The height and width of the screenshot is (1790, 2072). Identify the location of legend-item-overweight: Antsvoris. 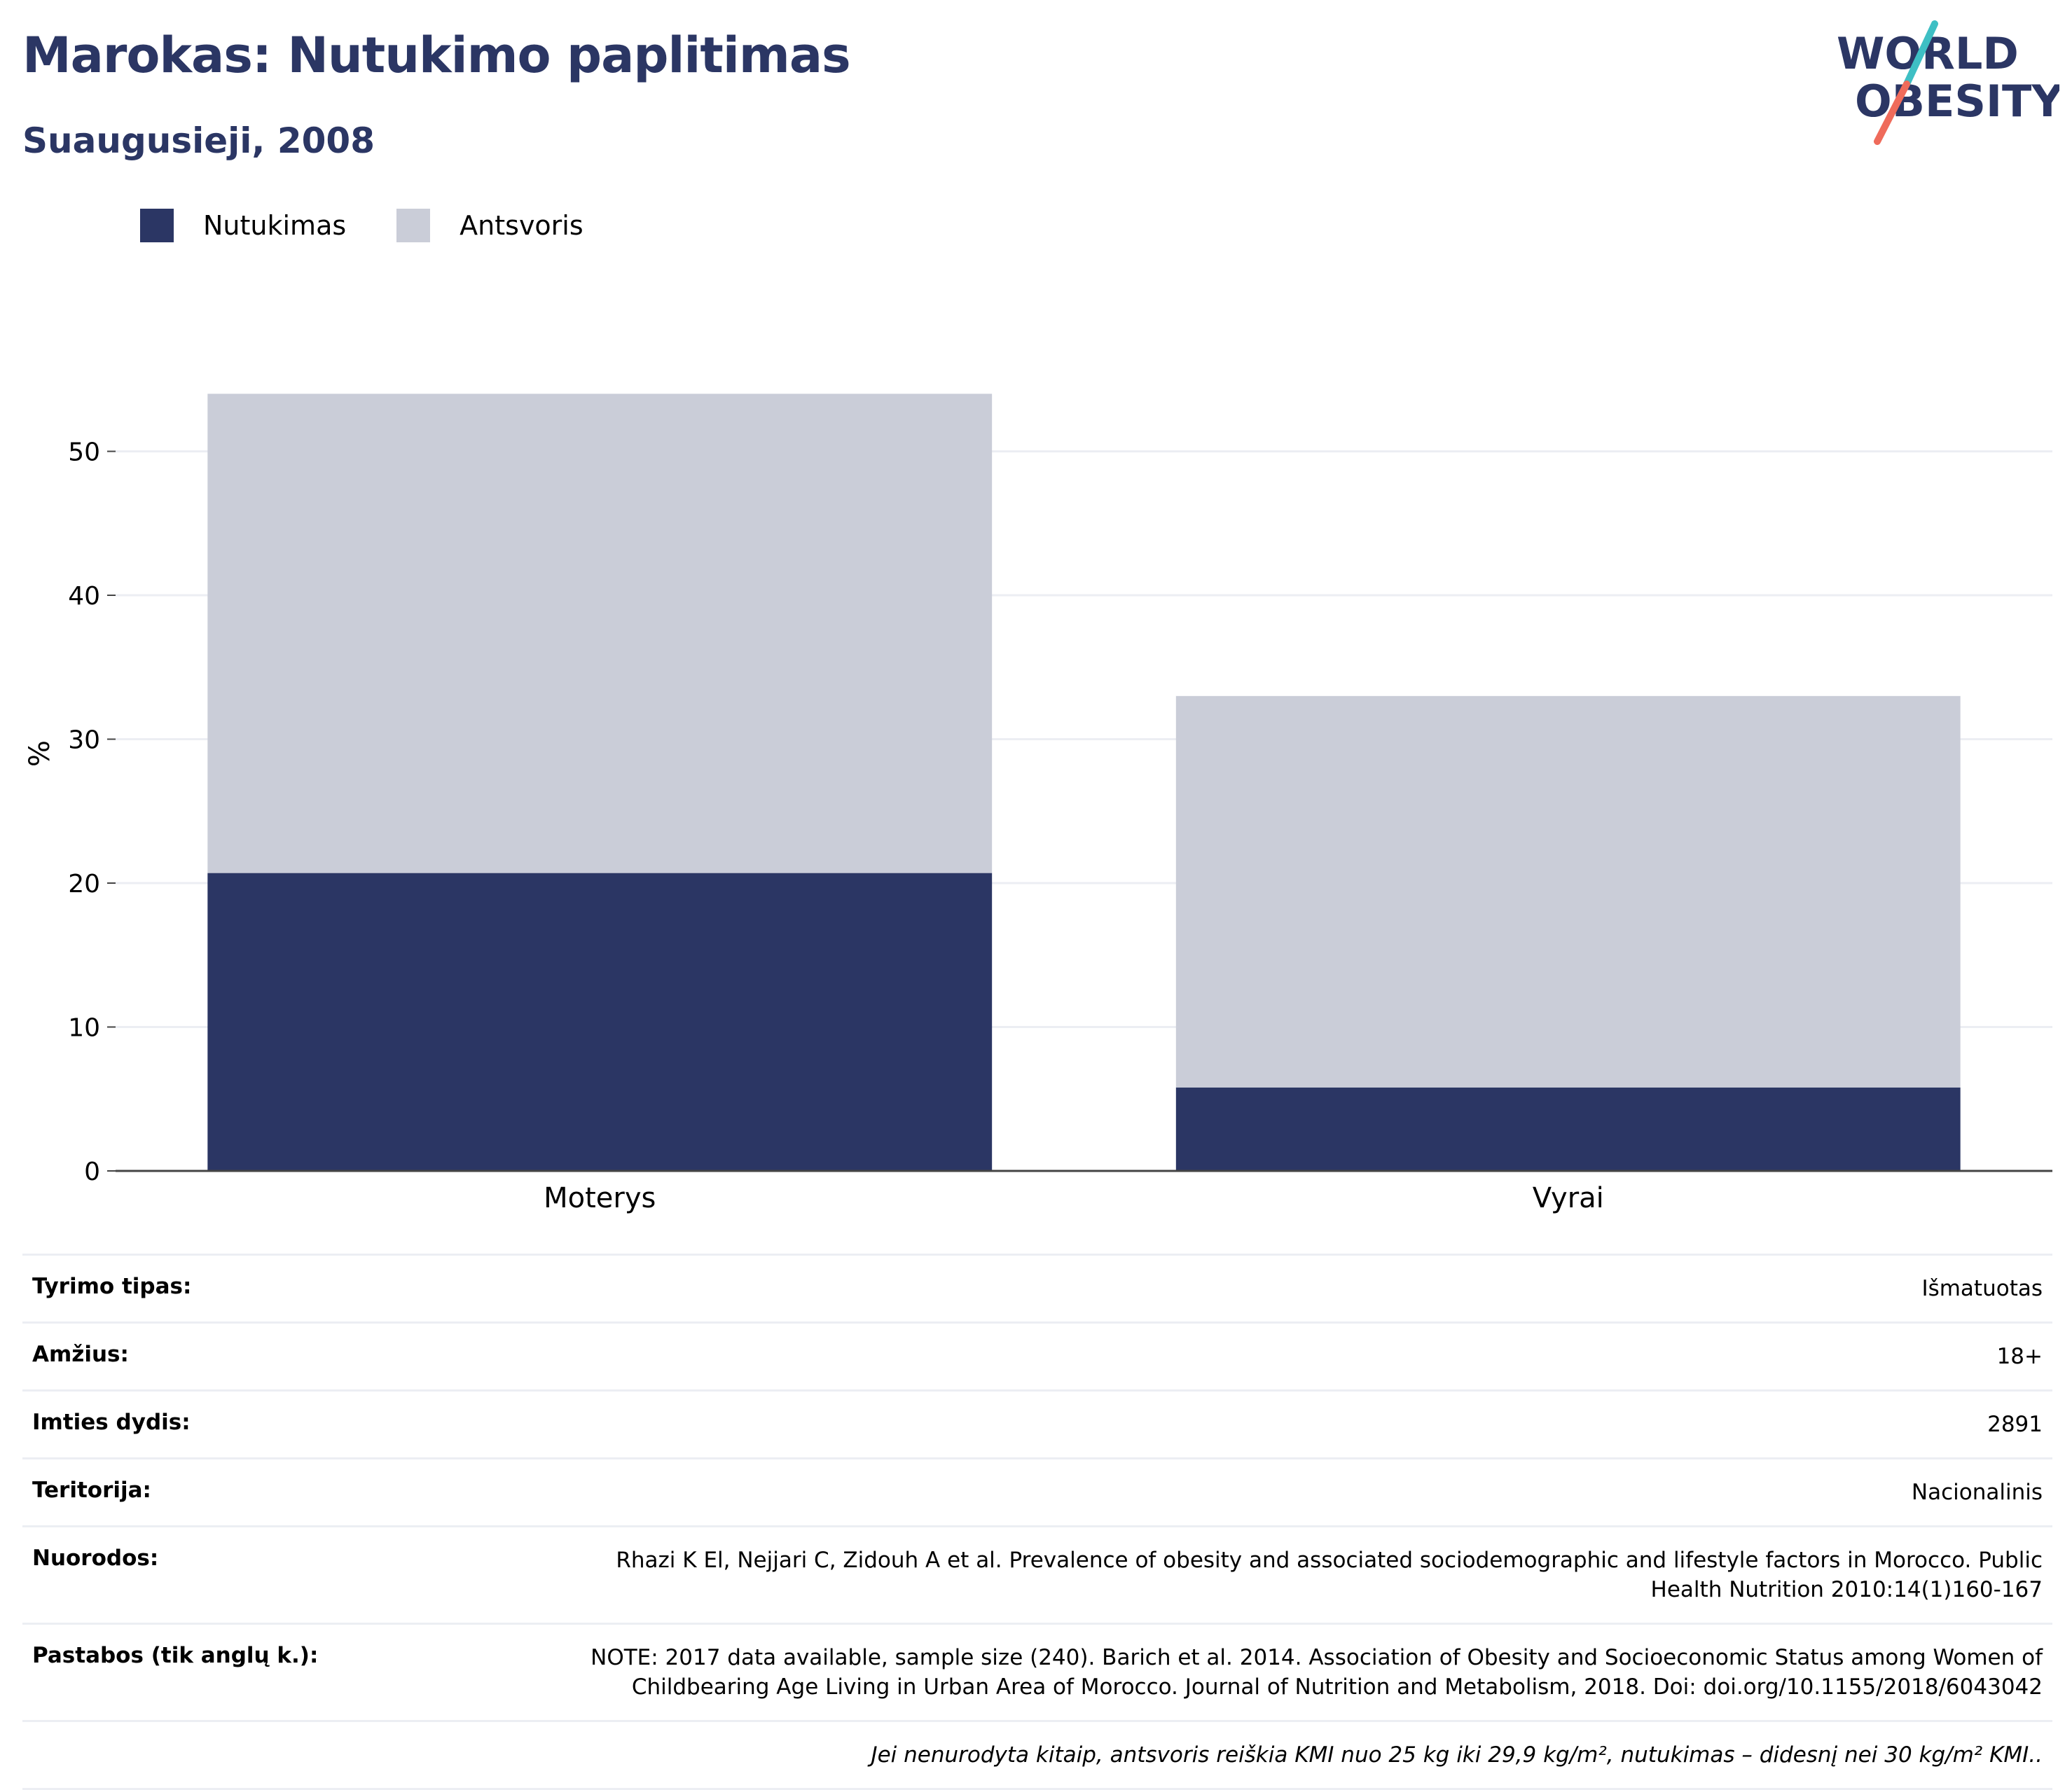
(489, 225).